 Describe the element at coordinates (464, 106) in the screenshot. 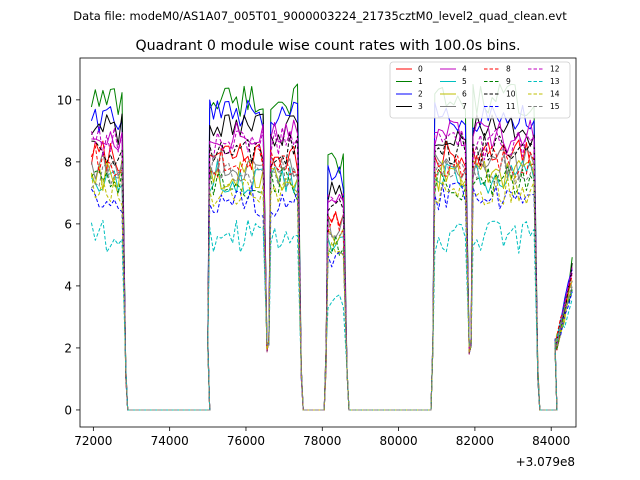

I see `legend-label-7: 7` at that location.